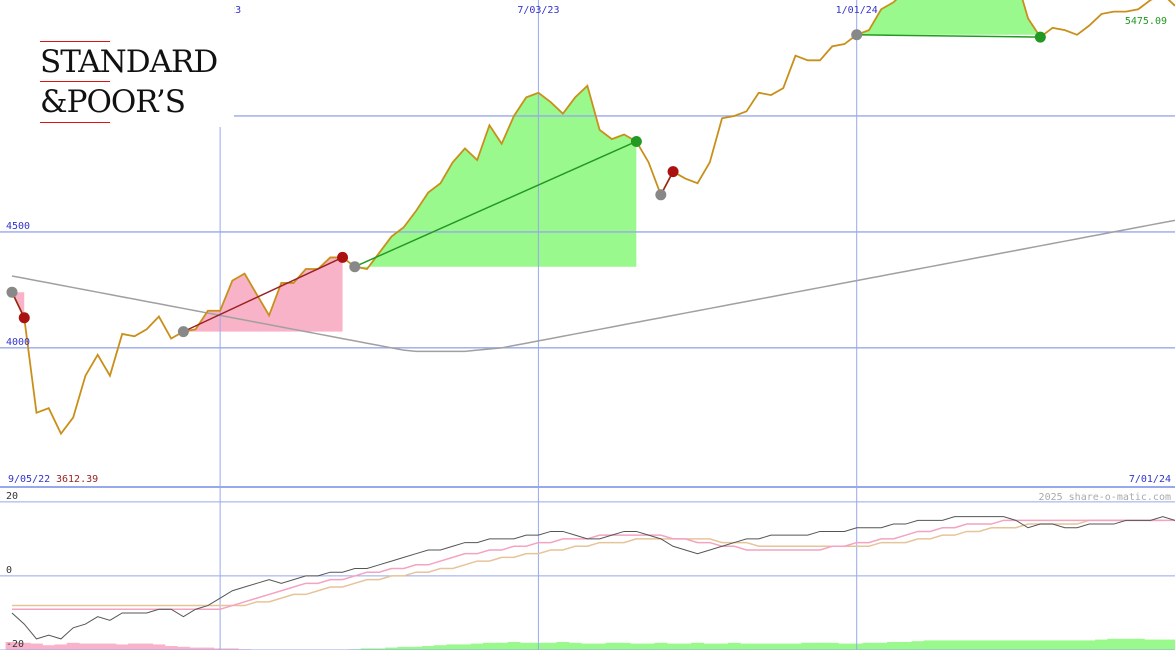  I want to click on y-tick-bottom--20: -20, so click(15, 644).